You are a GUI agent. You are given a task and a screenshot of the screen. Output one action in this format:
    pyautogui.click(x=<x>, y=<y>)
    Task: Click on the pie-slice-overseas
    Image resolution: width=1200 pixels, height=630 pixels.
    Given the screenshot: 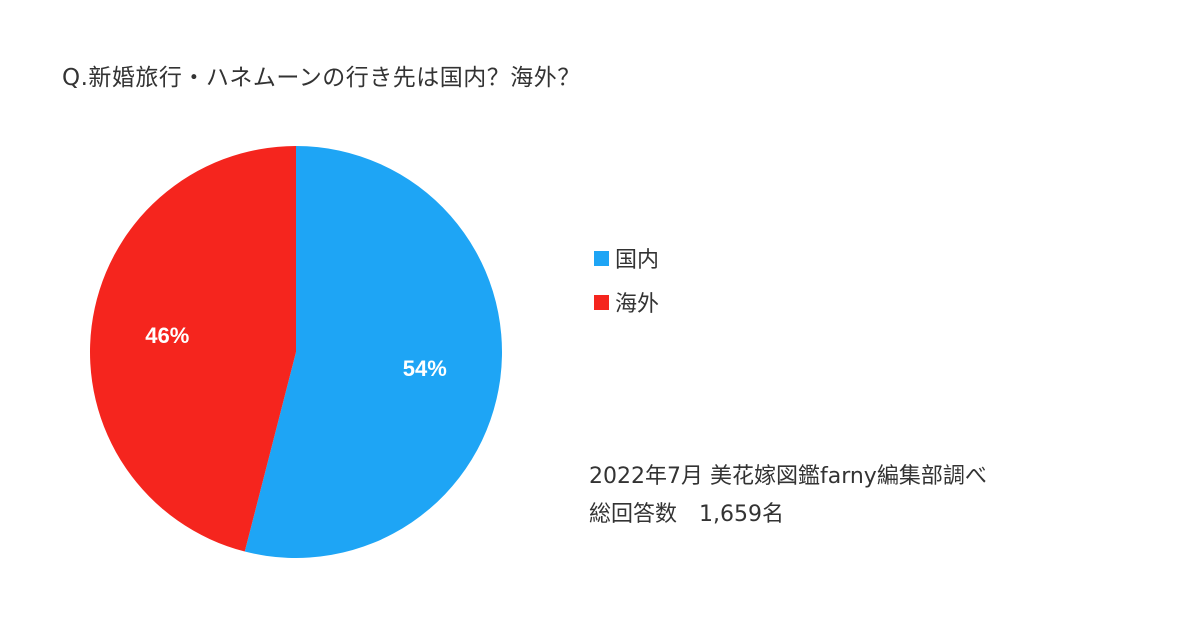 What is the action you would take?
    pyautogui.click(x=193, y=349)
    